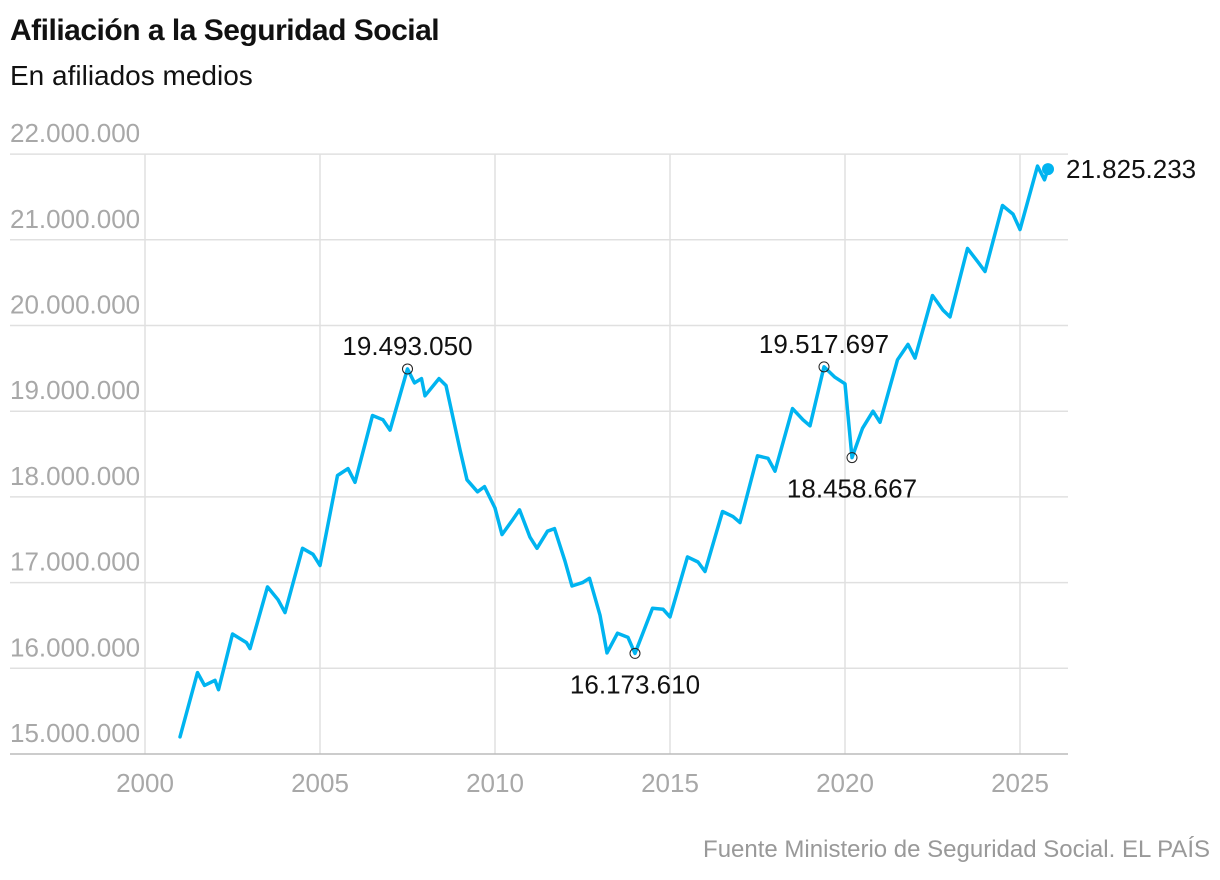 The width and height of the screenshot is (1220, 880). Describe the element at coordinates (670, 783) in the screenshot. I see `x-tick-label: 2015` at that location.